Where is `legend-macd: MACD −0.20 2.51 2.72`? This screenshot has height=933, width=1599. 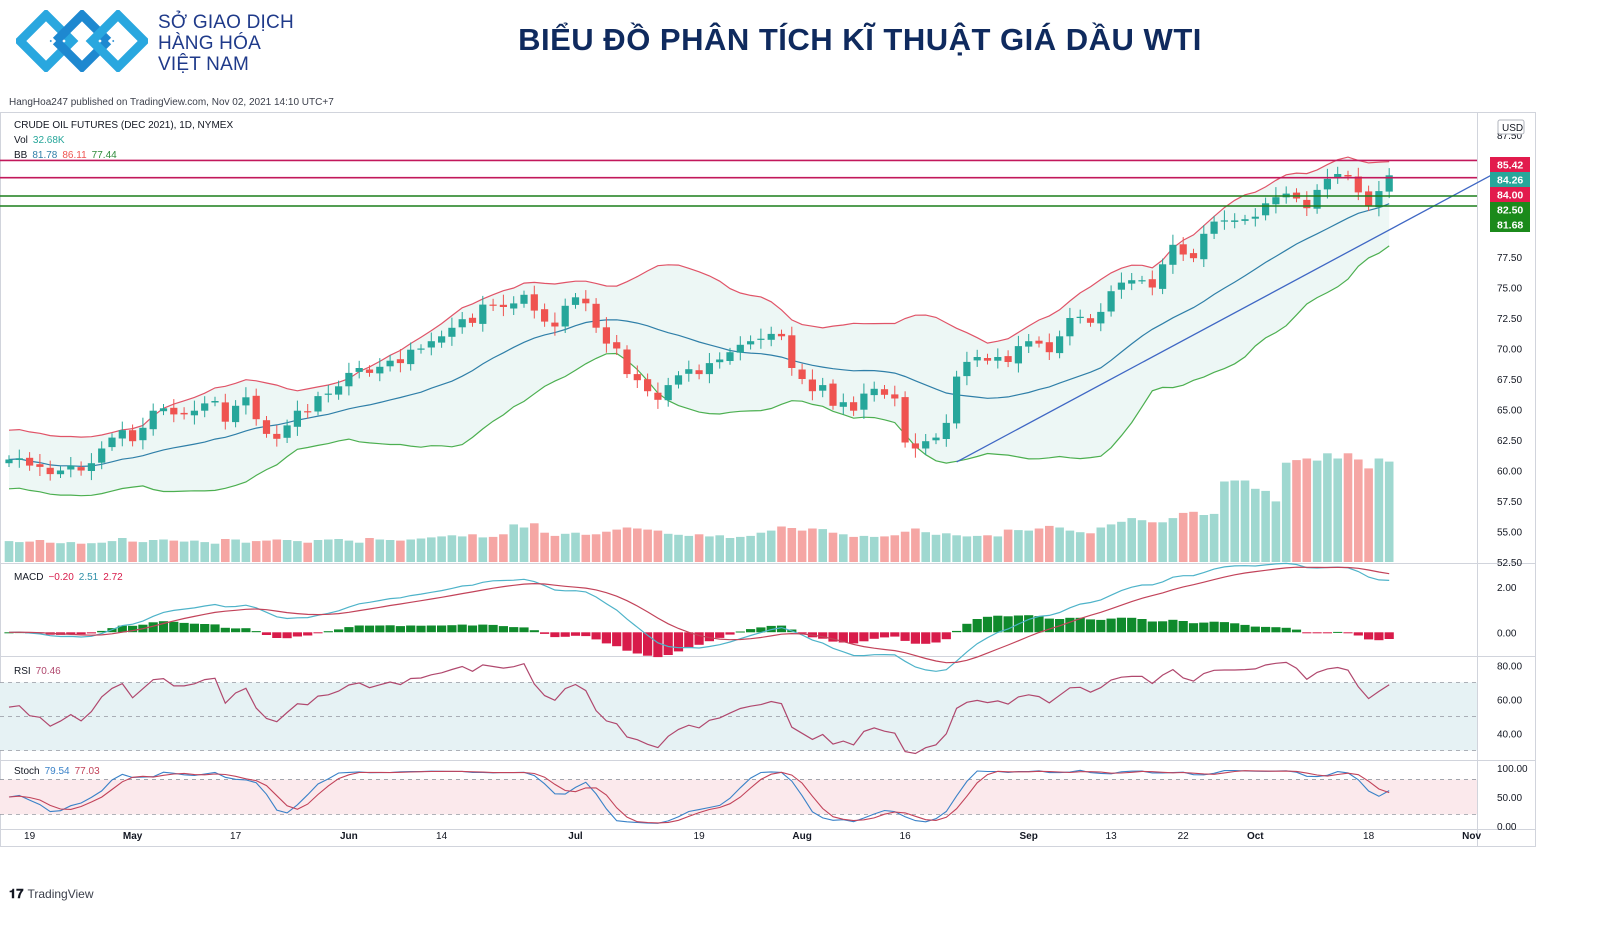 legend-macd: MACD −0.20 2.51 2.72 is located at coordinates (68, 577).